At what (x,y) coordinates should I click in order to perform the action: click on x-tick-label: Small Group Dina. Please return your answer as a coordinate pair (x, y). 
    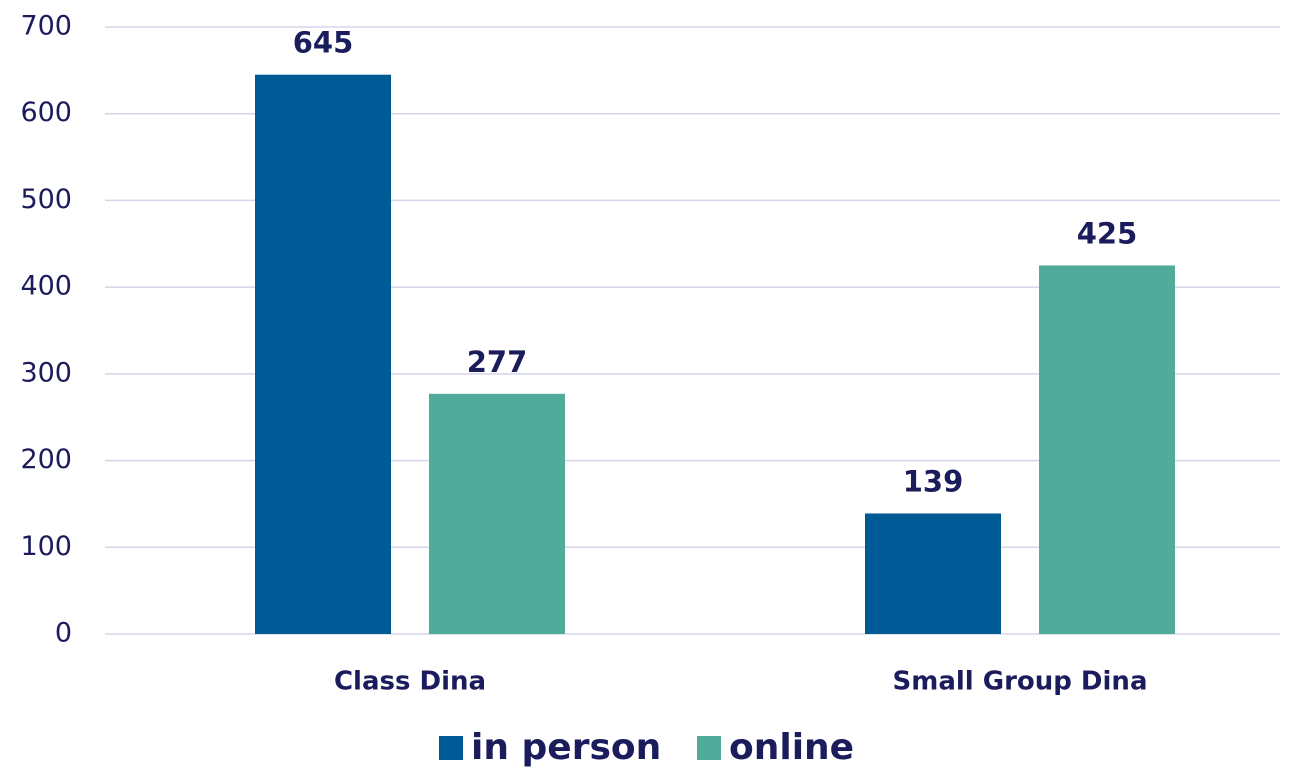
    Looking at the image, I should click on (1020, 682).